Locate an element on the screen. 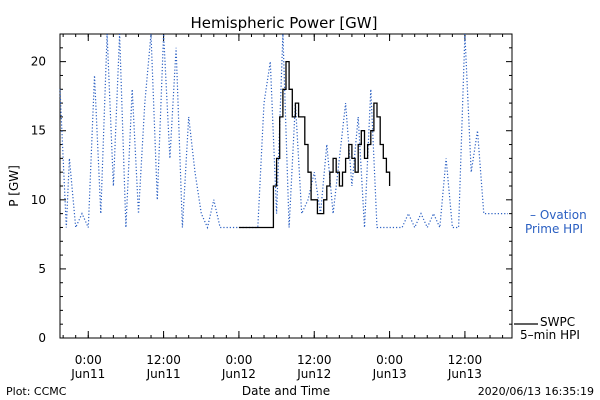 Image resolution: width=600 pixels, height=400 pixels. legend-swpc-line1: SWPC is located at coordinates (557, 322).